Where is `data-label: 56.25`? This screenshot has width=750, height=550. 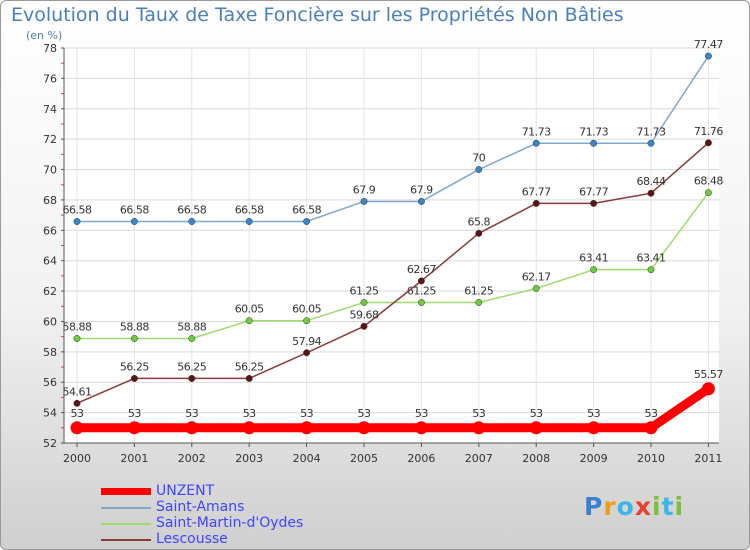 data-label: 56.25 is located at coordinates (249, 366).